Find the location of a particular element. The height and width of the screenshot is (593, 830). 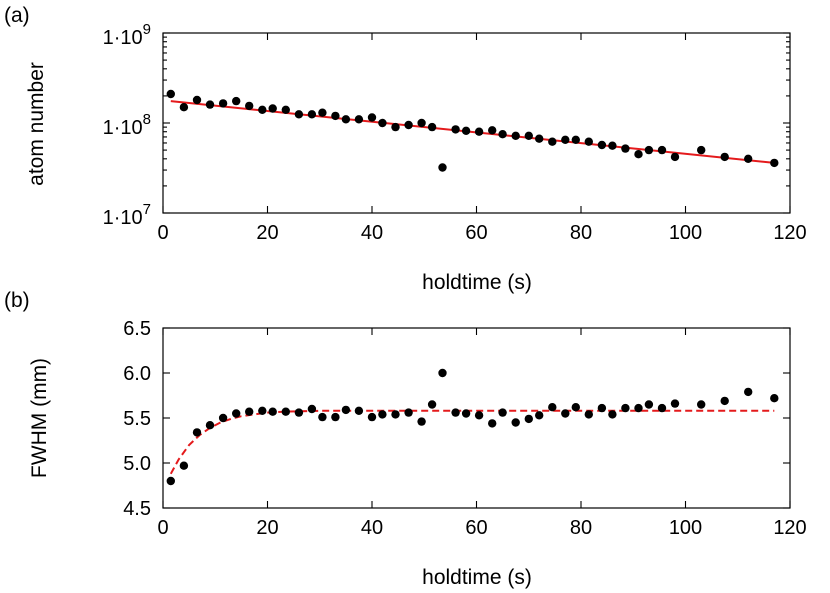

panel-b-ylabel: FWHM (mm) is located at coordinates (39, 418).